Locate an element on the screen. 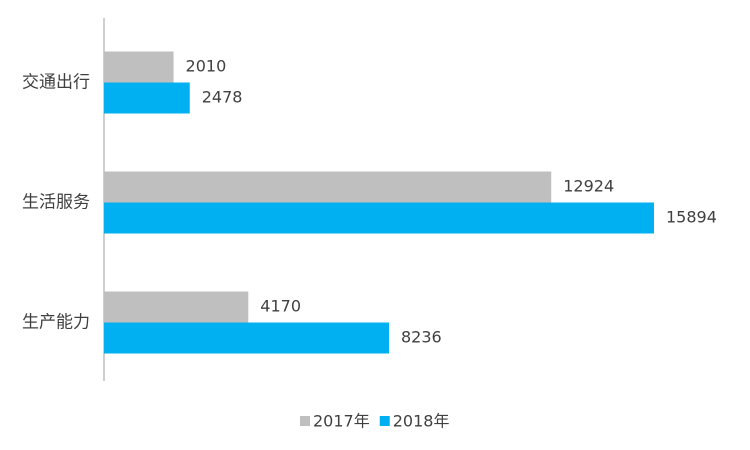 Image resolution: width=750 pixels, height=450 pixels. y-tick-label: 生产能力 is located at coordinates (56, 323).